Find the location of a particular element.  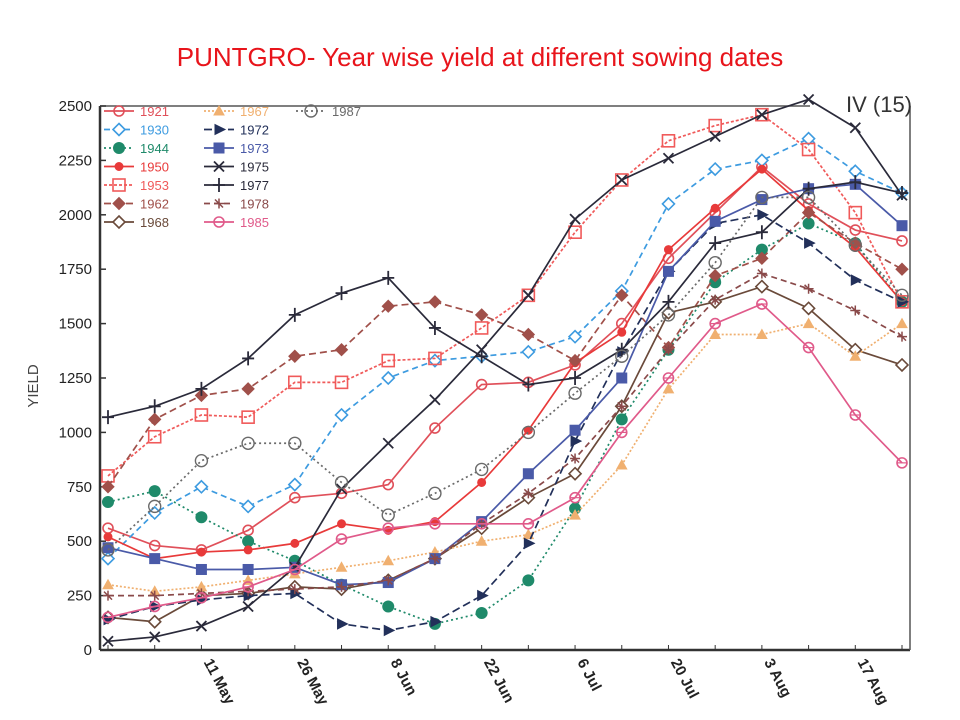

x-tick-label: 22 Jun is located at coordinates (498, 681).